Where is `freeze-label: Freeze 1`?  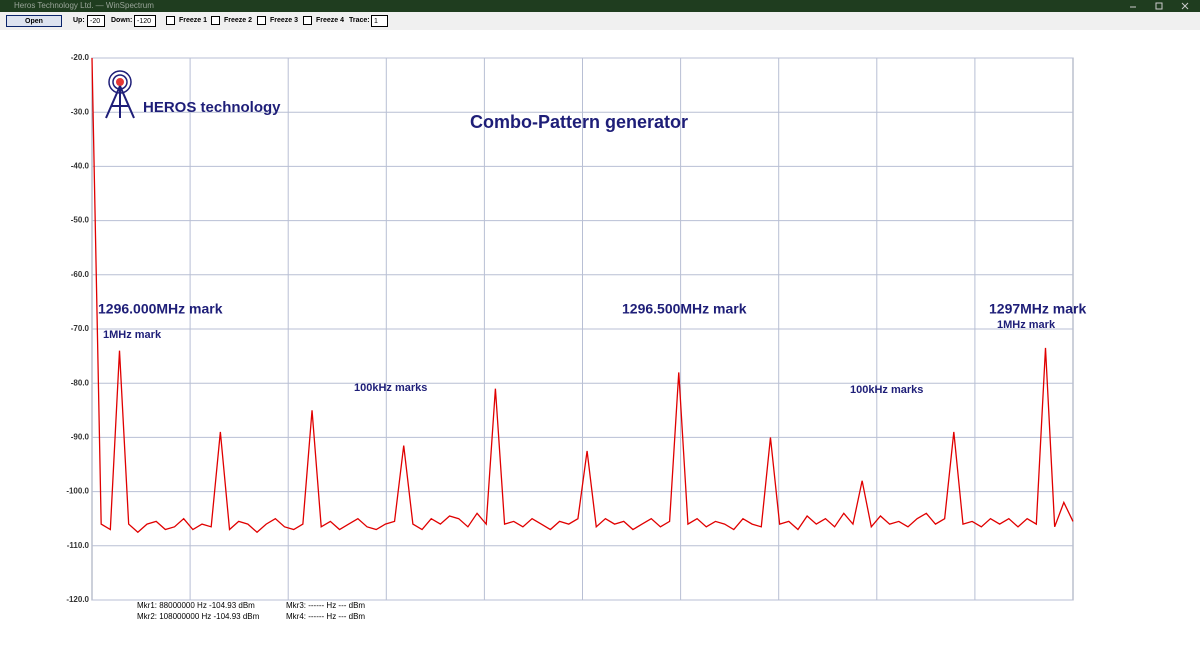
freeze-label: Freeze 1 is located at coordinates (193, 20).